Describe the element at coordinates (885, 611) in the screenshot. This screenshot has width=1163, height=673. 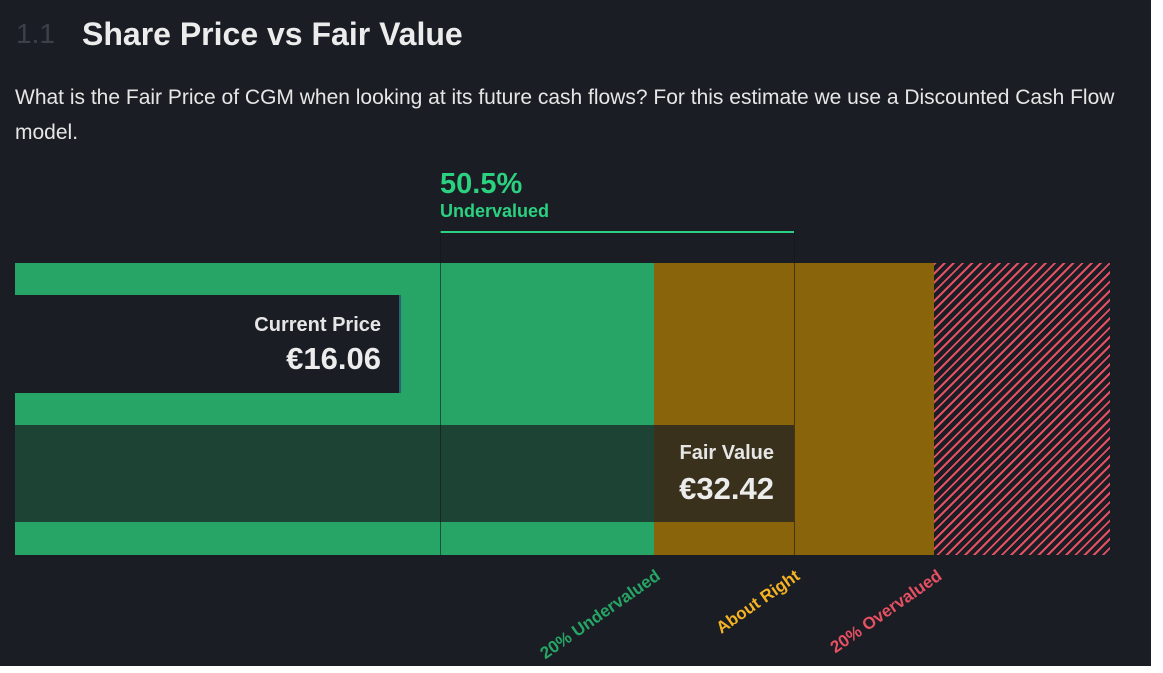
I see `zone-label-overvalued: 20% Overvalued` at that location.